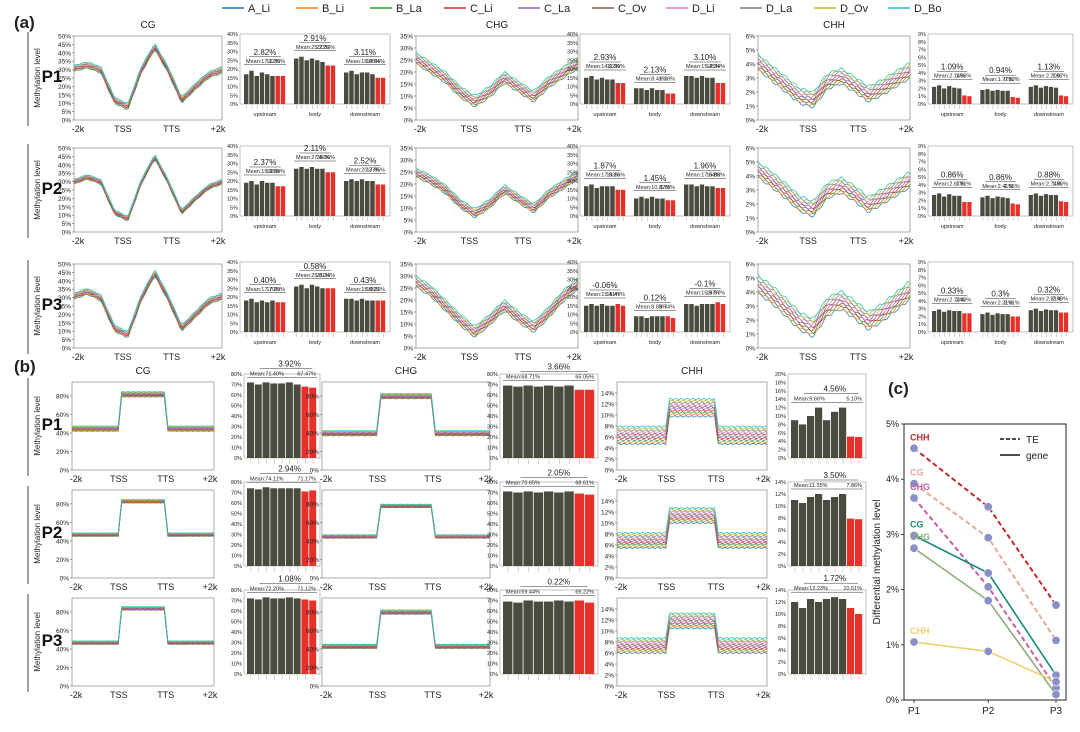  Describe the element at coordinates (333, 9) in the screenshot. I see `legend-label-B_Li: B_Li` at that location.